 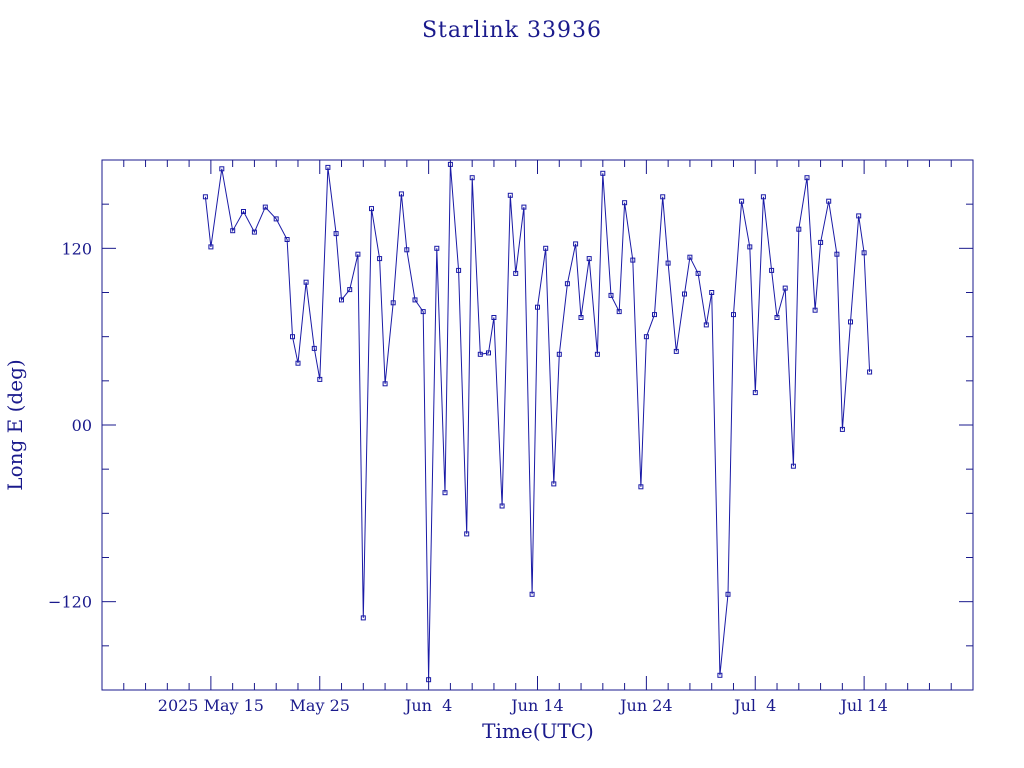 What do you see at coordinates (862, 705) in the screenshot?
I see `x-tick-label: Jul 14` at bounding box center [862, 705].